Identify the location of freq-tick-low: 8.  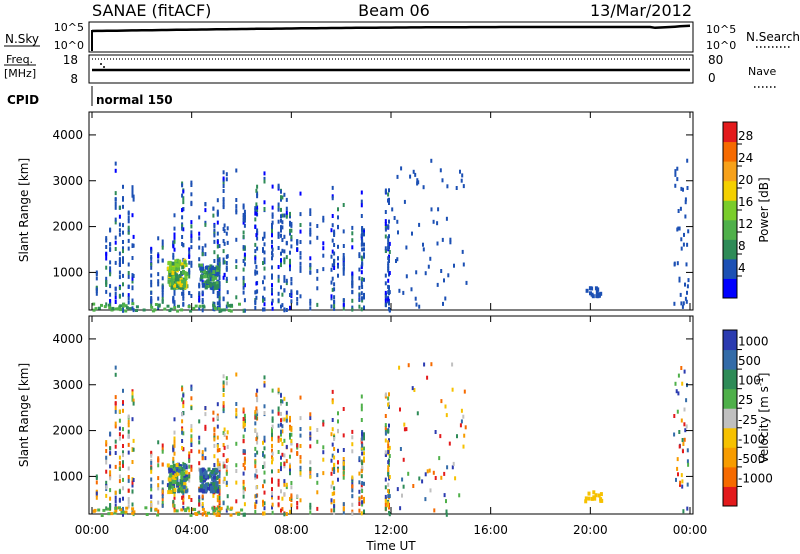
(74, 79).